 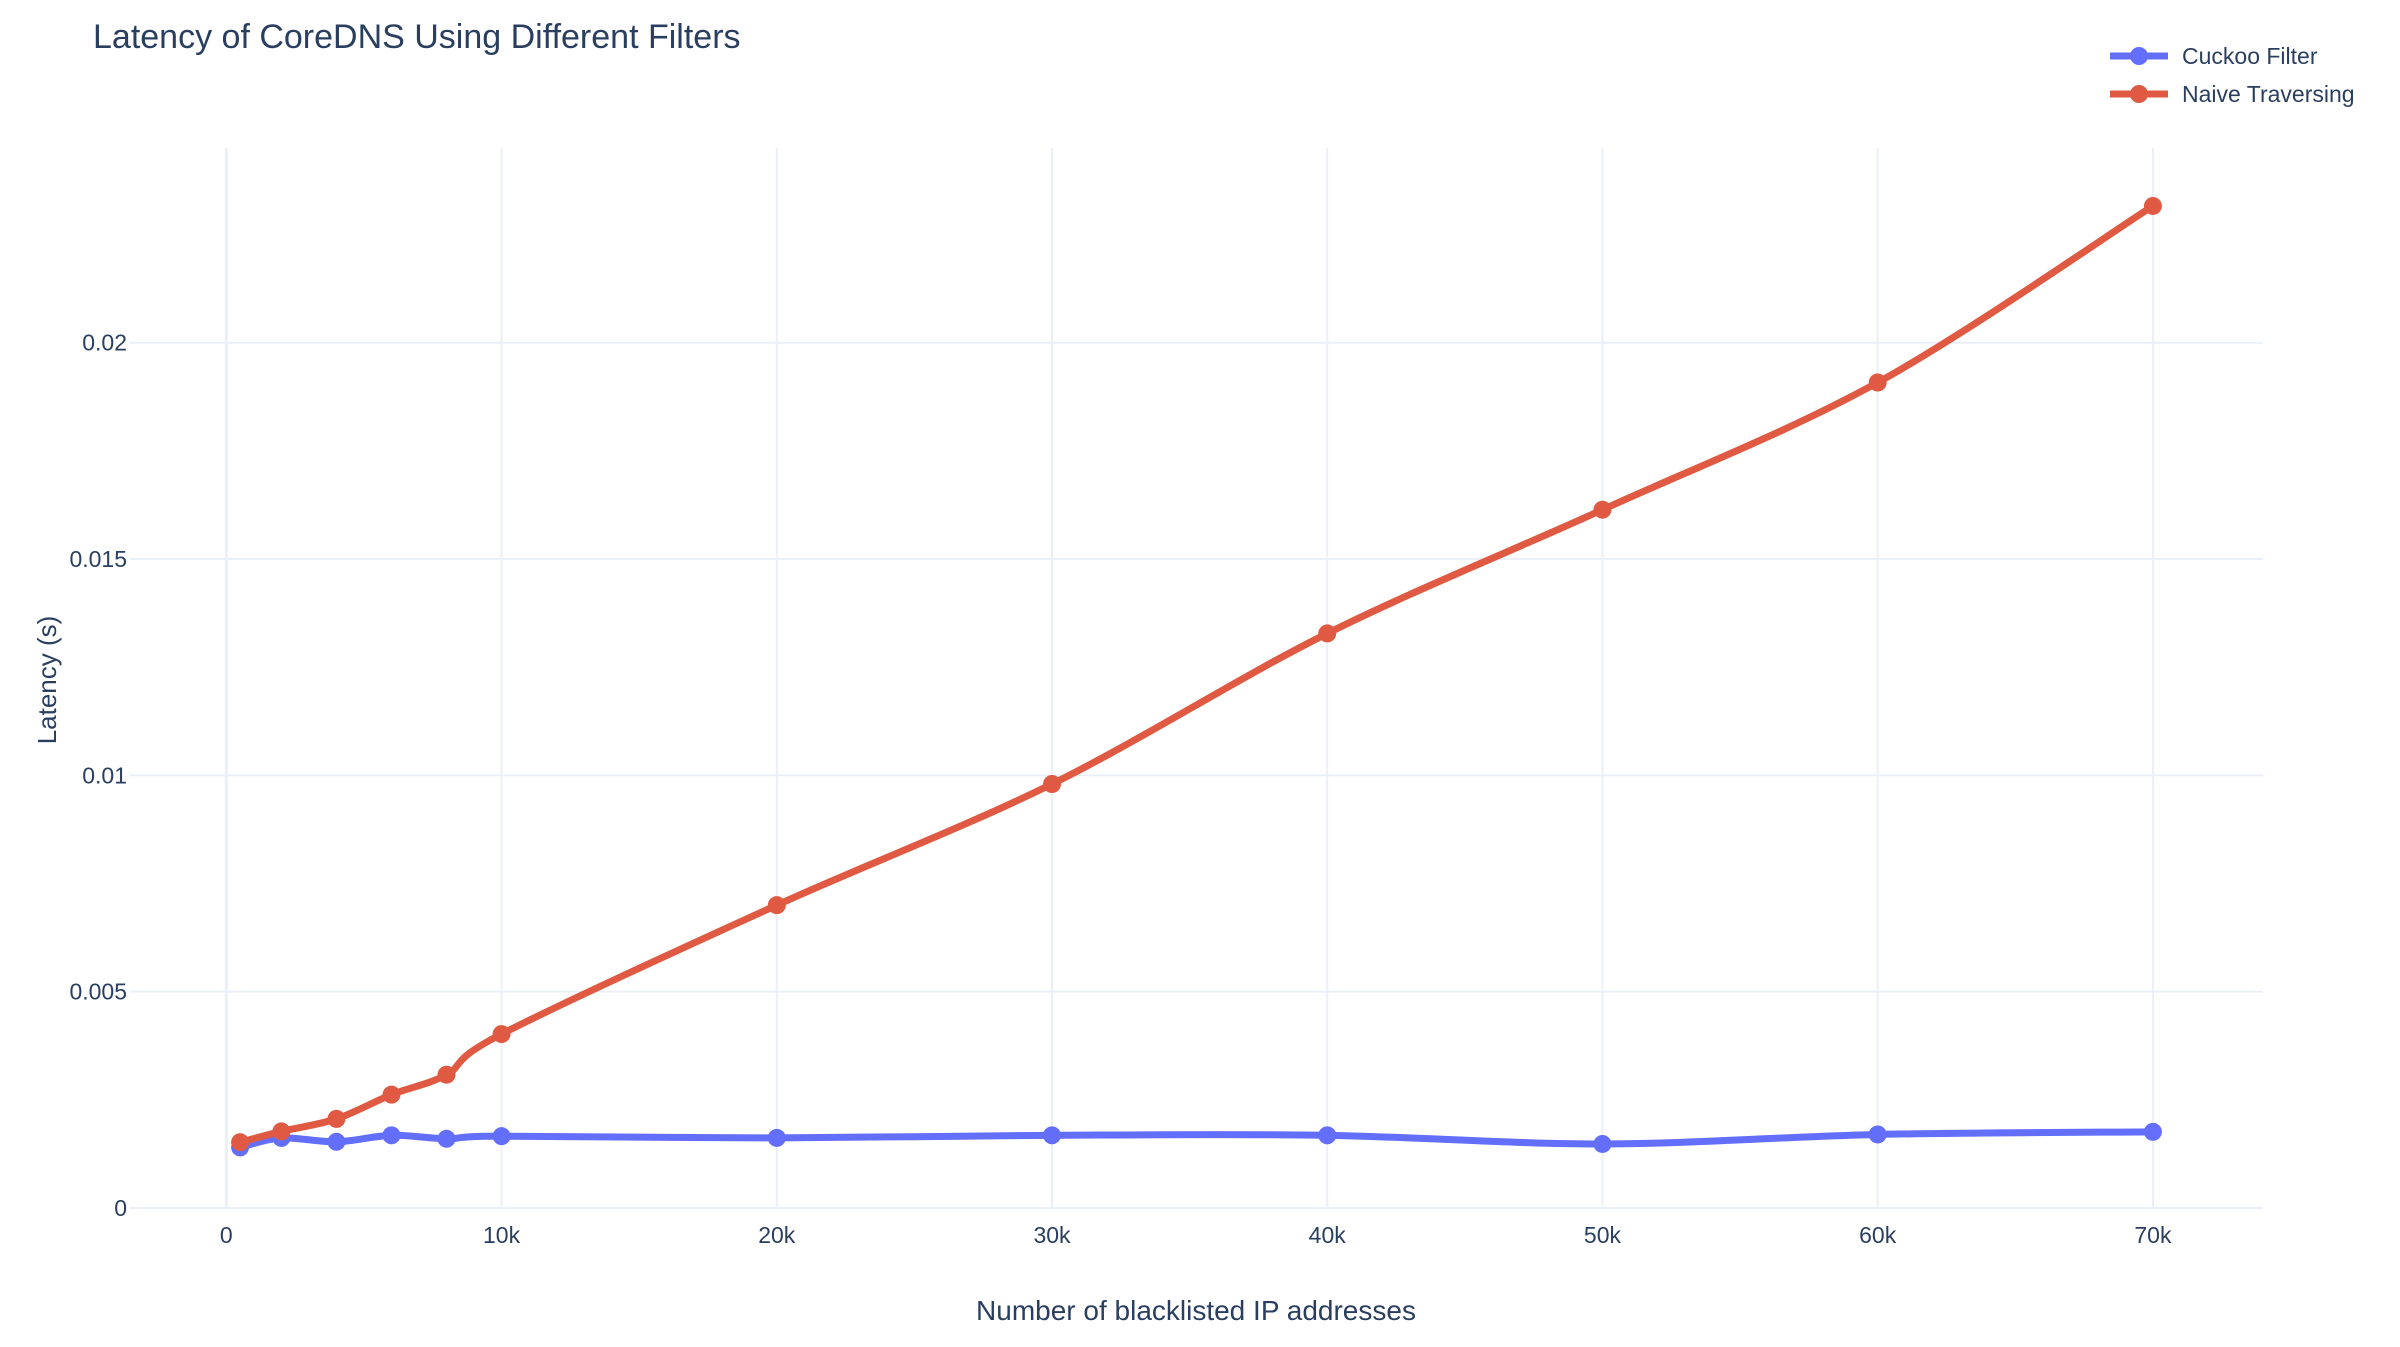 I want to click on x-tick-label: 30k, so click(x=1052, y=1235).